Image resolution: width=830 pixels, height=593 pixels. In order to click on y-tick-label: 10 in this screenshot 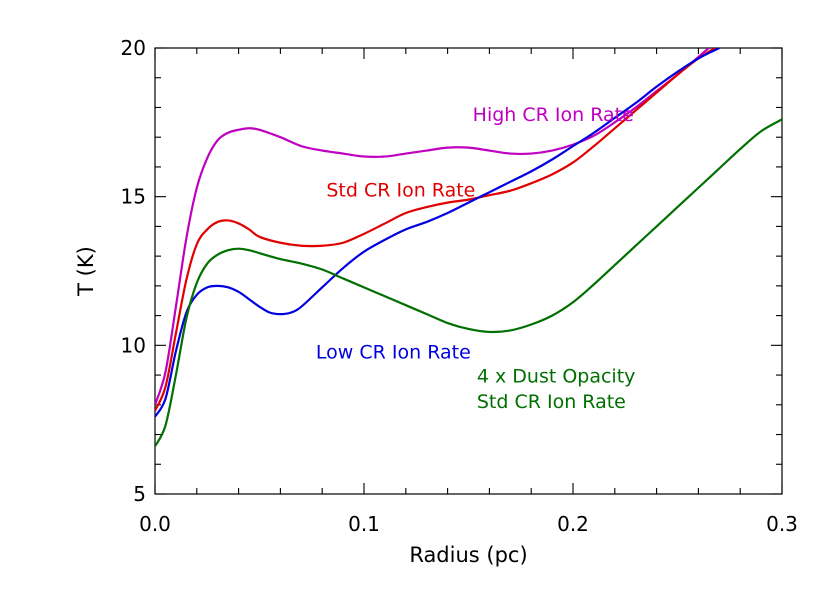, I will do `click(133, 345)`.